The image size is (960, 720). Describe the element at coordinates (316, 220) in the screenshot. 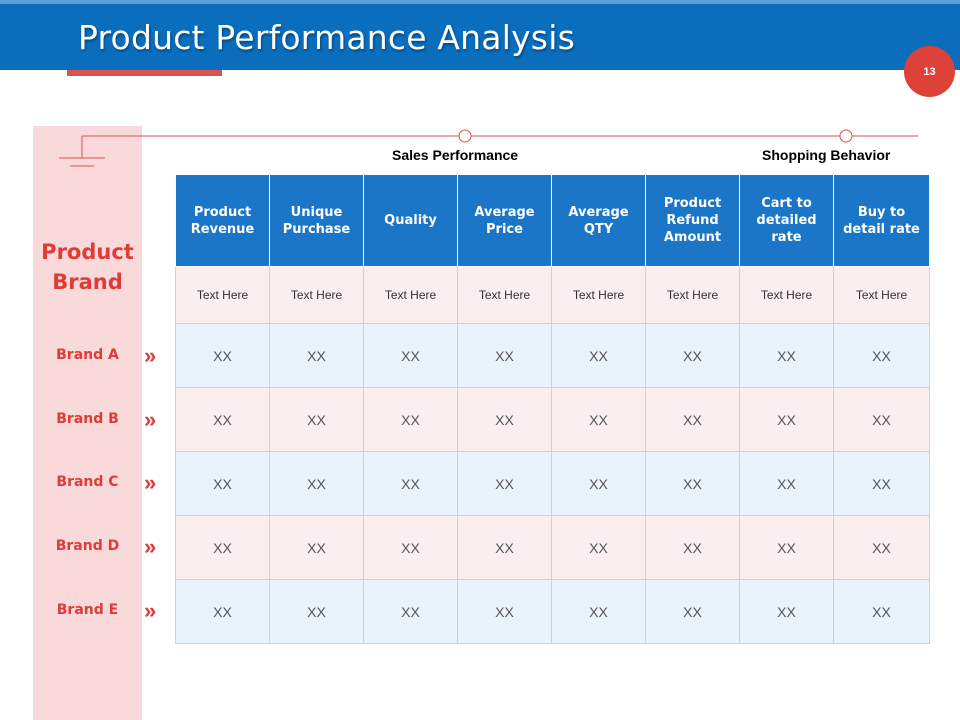

I see `column-header: Unique Purchase` at that location.